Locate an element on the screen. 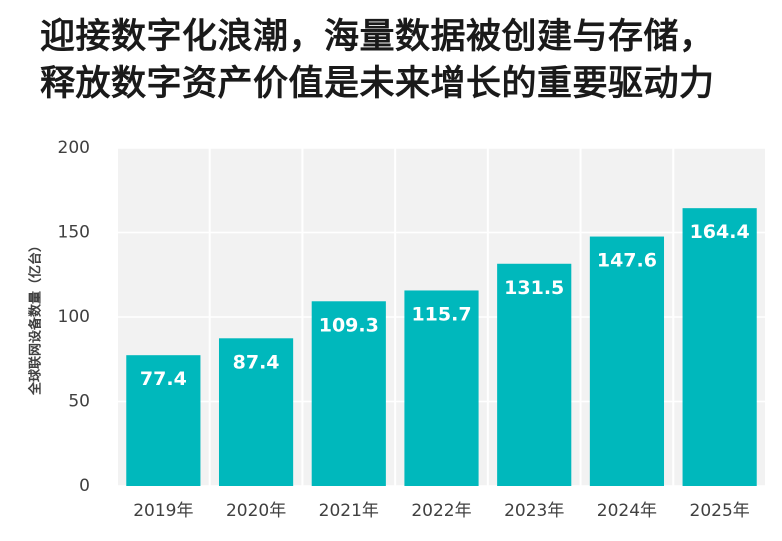 Image resolution: width=782 pixels, height=541 pixels. bar-2019年 is located at coordinates (163, 420).